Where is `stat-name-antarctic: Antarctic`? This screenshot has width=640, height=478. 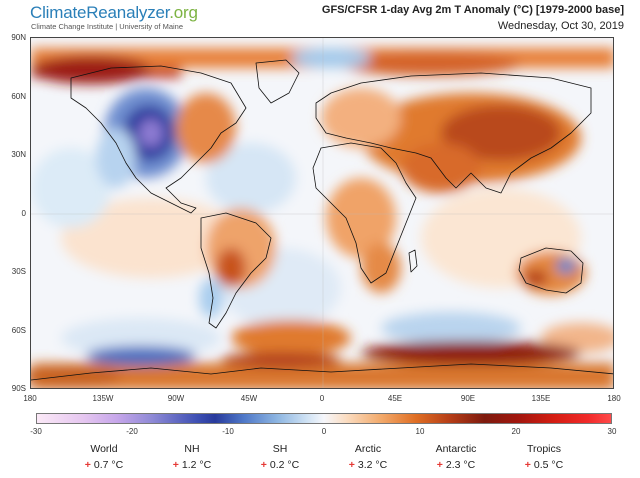
stat-name-antarctic: Antarctic is located at coordinates (456, 449).